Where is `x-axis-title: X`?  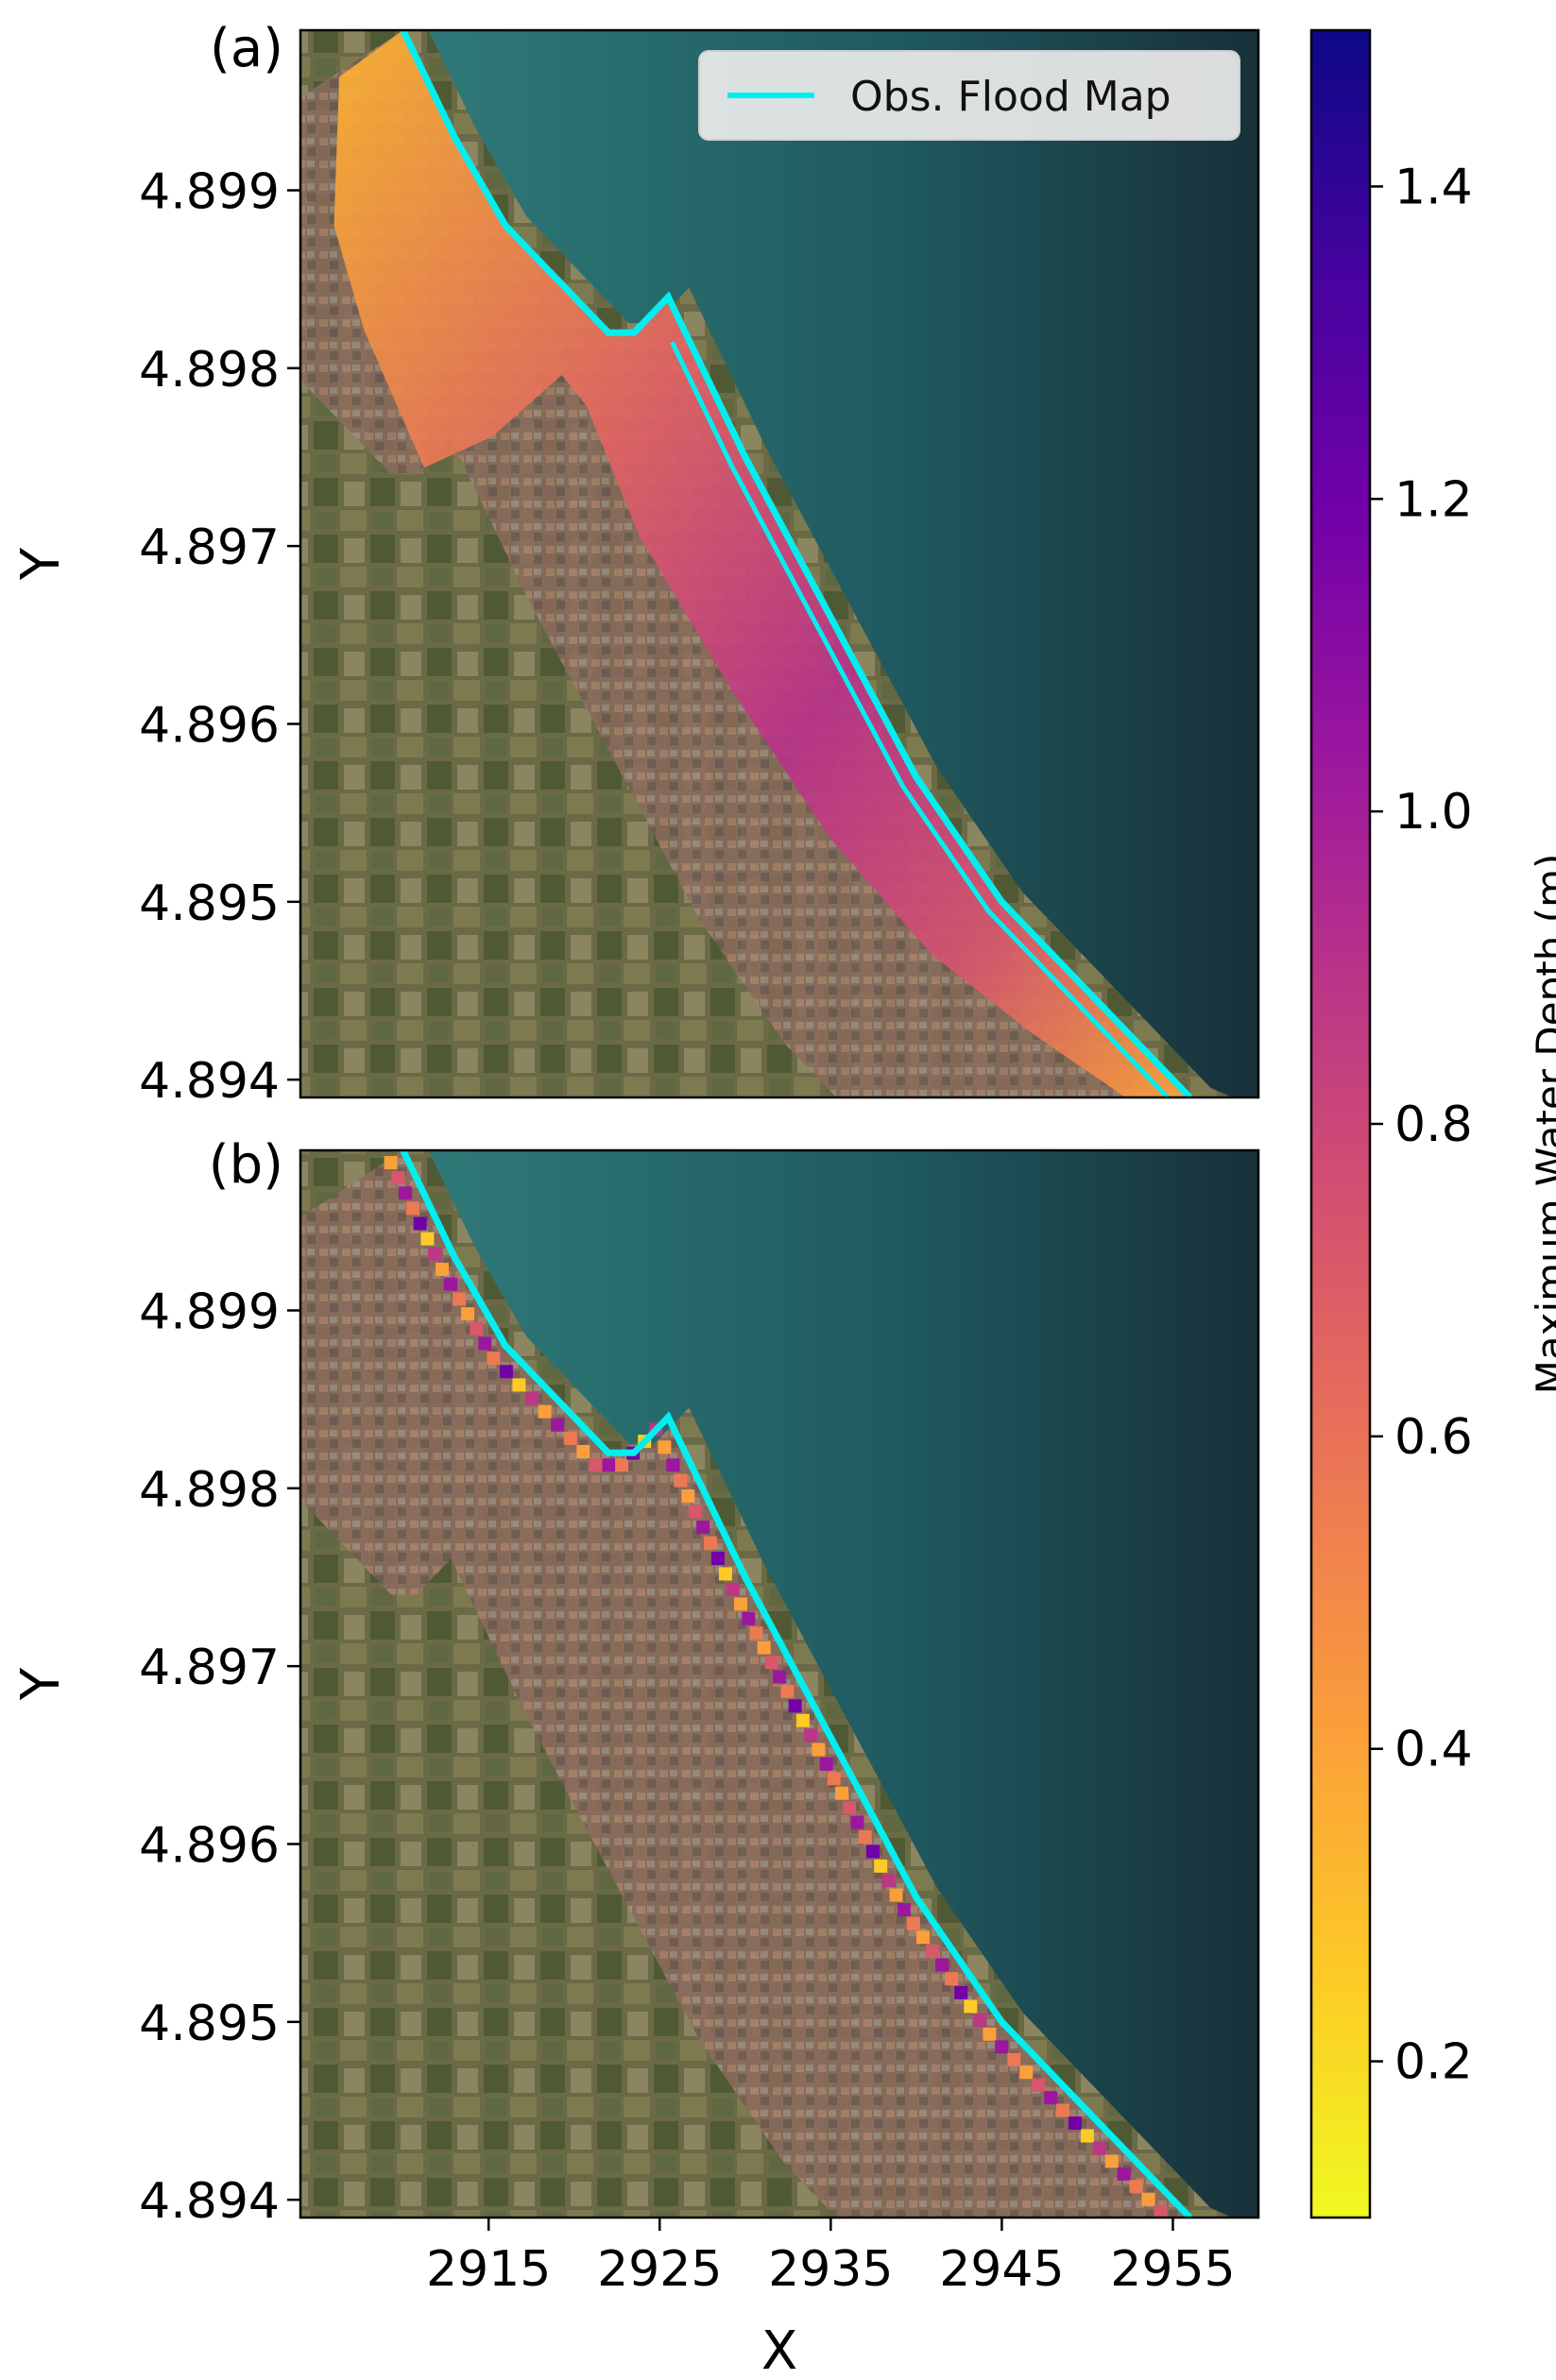 x-axis-title: X is located at coordinates (779, 2350).